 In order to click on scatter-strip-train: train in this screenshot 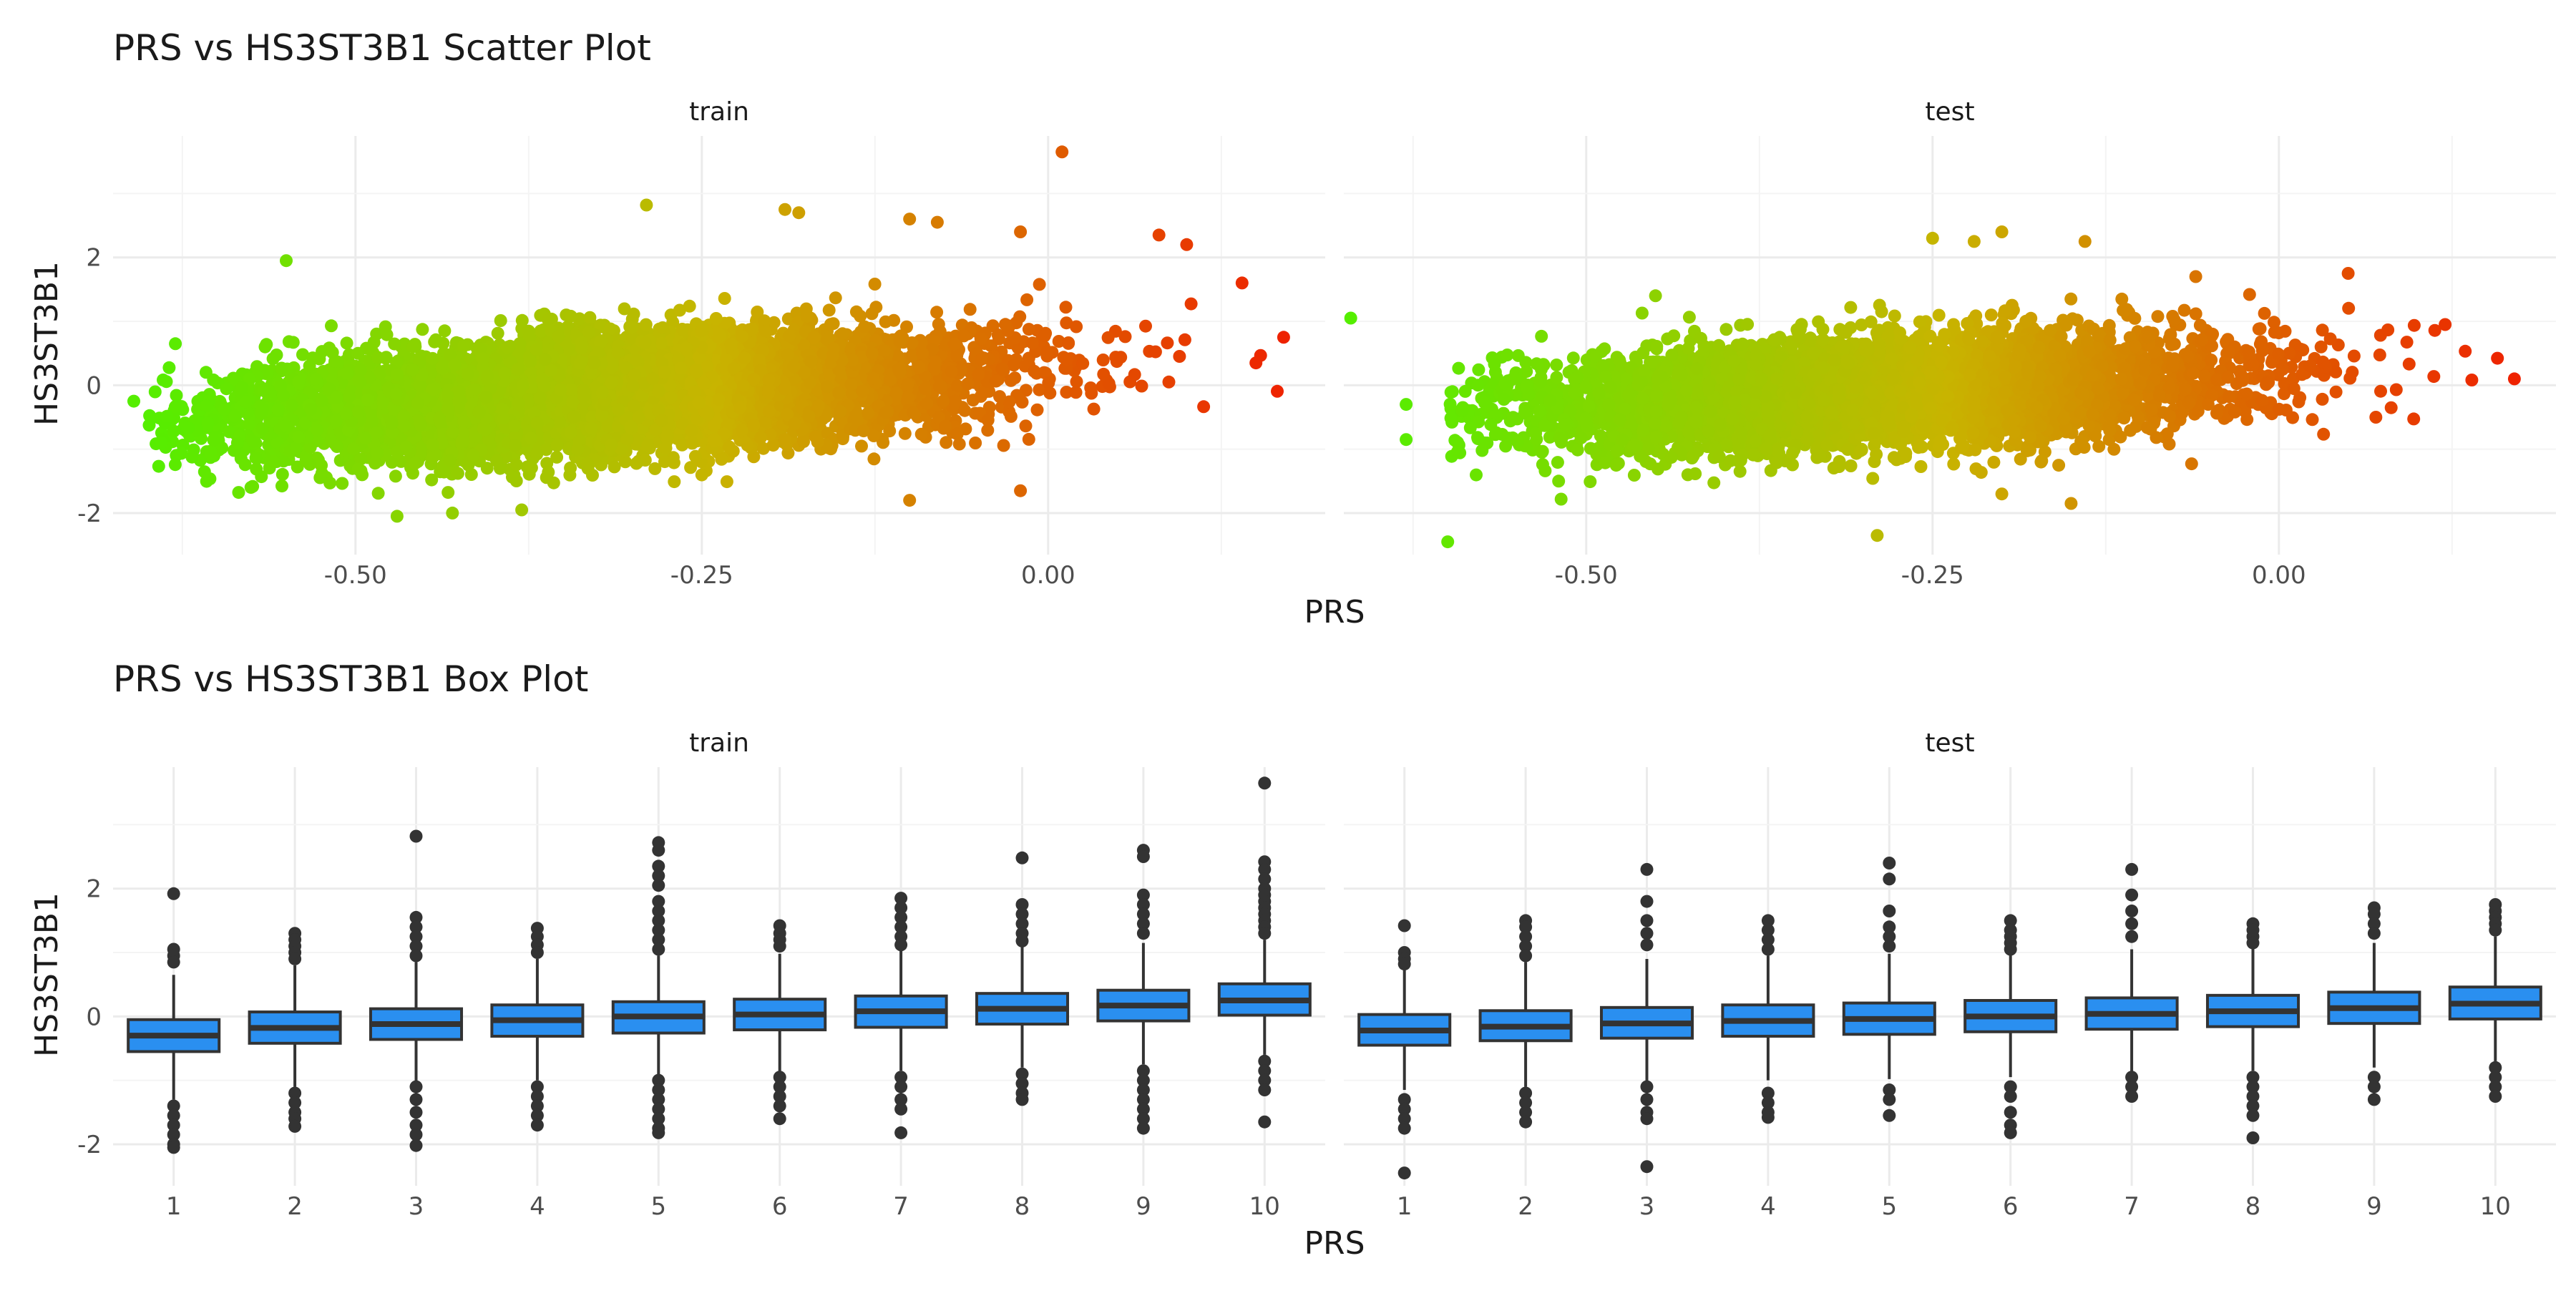, I will do `click(719, 112)`.